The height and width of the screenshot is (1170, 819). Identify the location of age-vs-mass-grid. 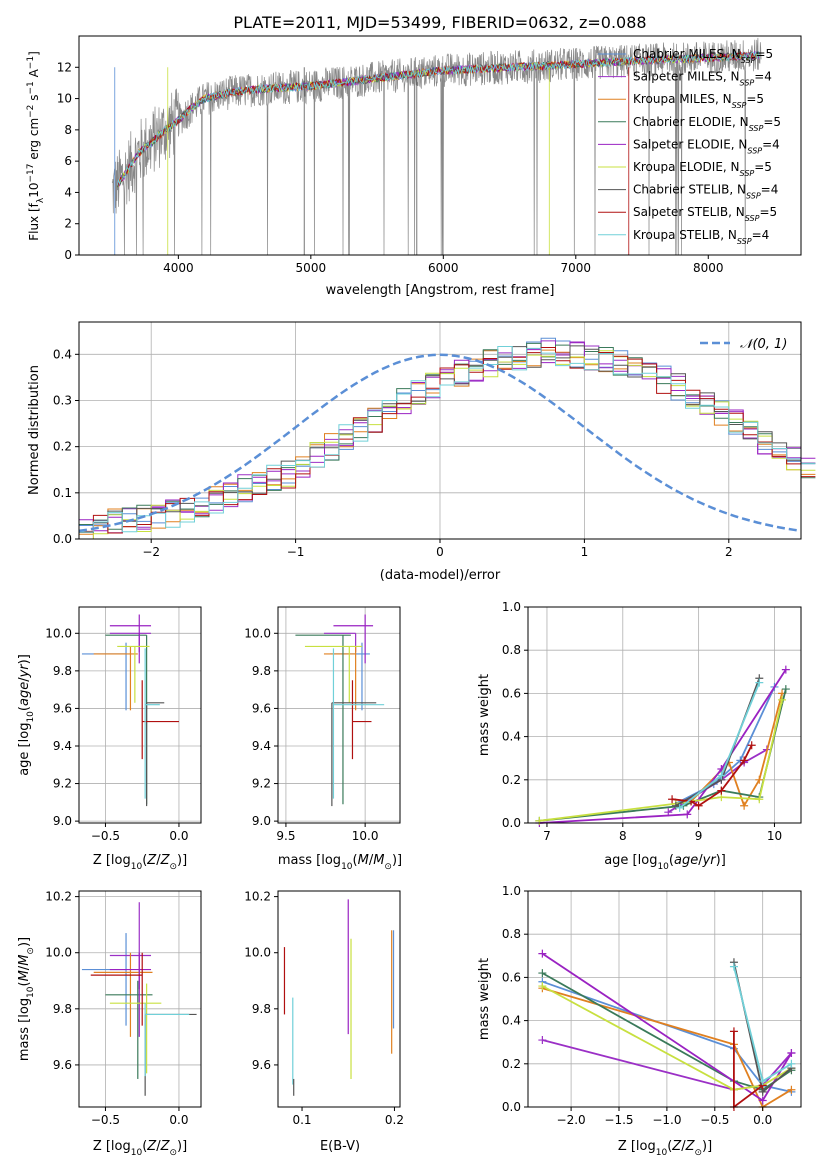
(339, 715).